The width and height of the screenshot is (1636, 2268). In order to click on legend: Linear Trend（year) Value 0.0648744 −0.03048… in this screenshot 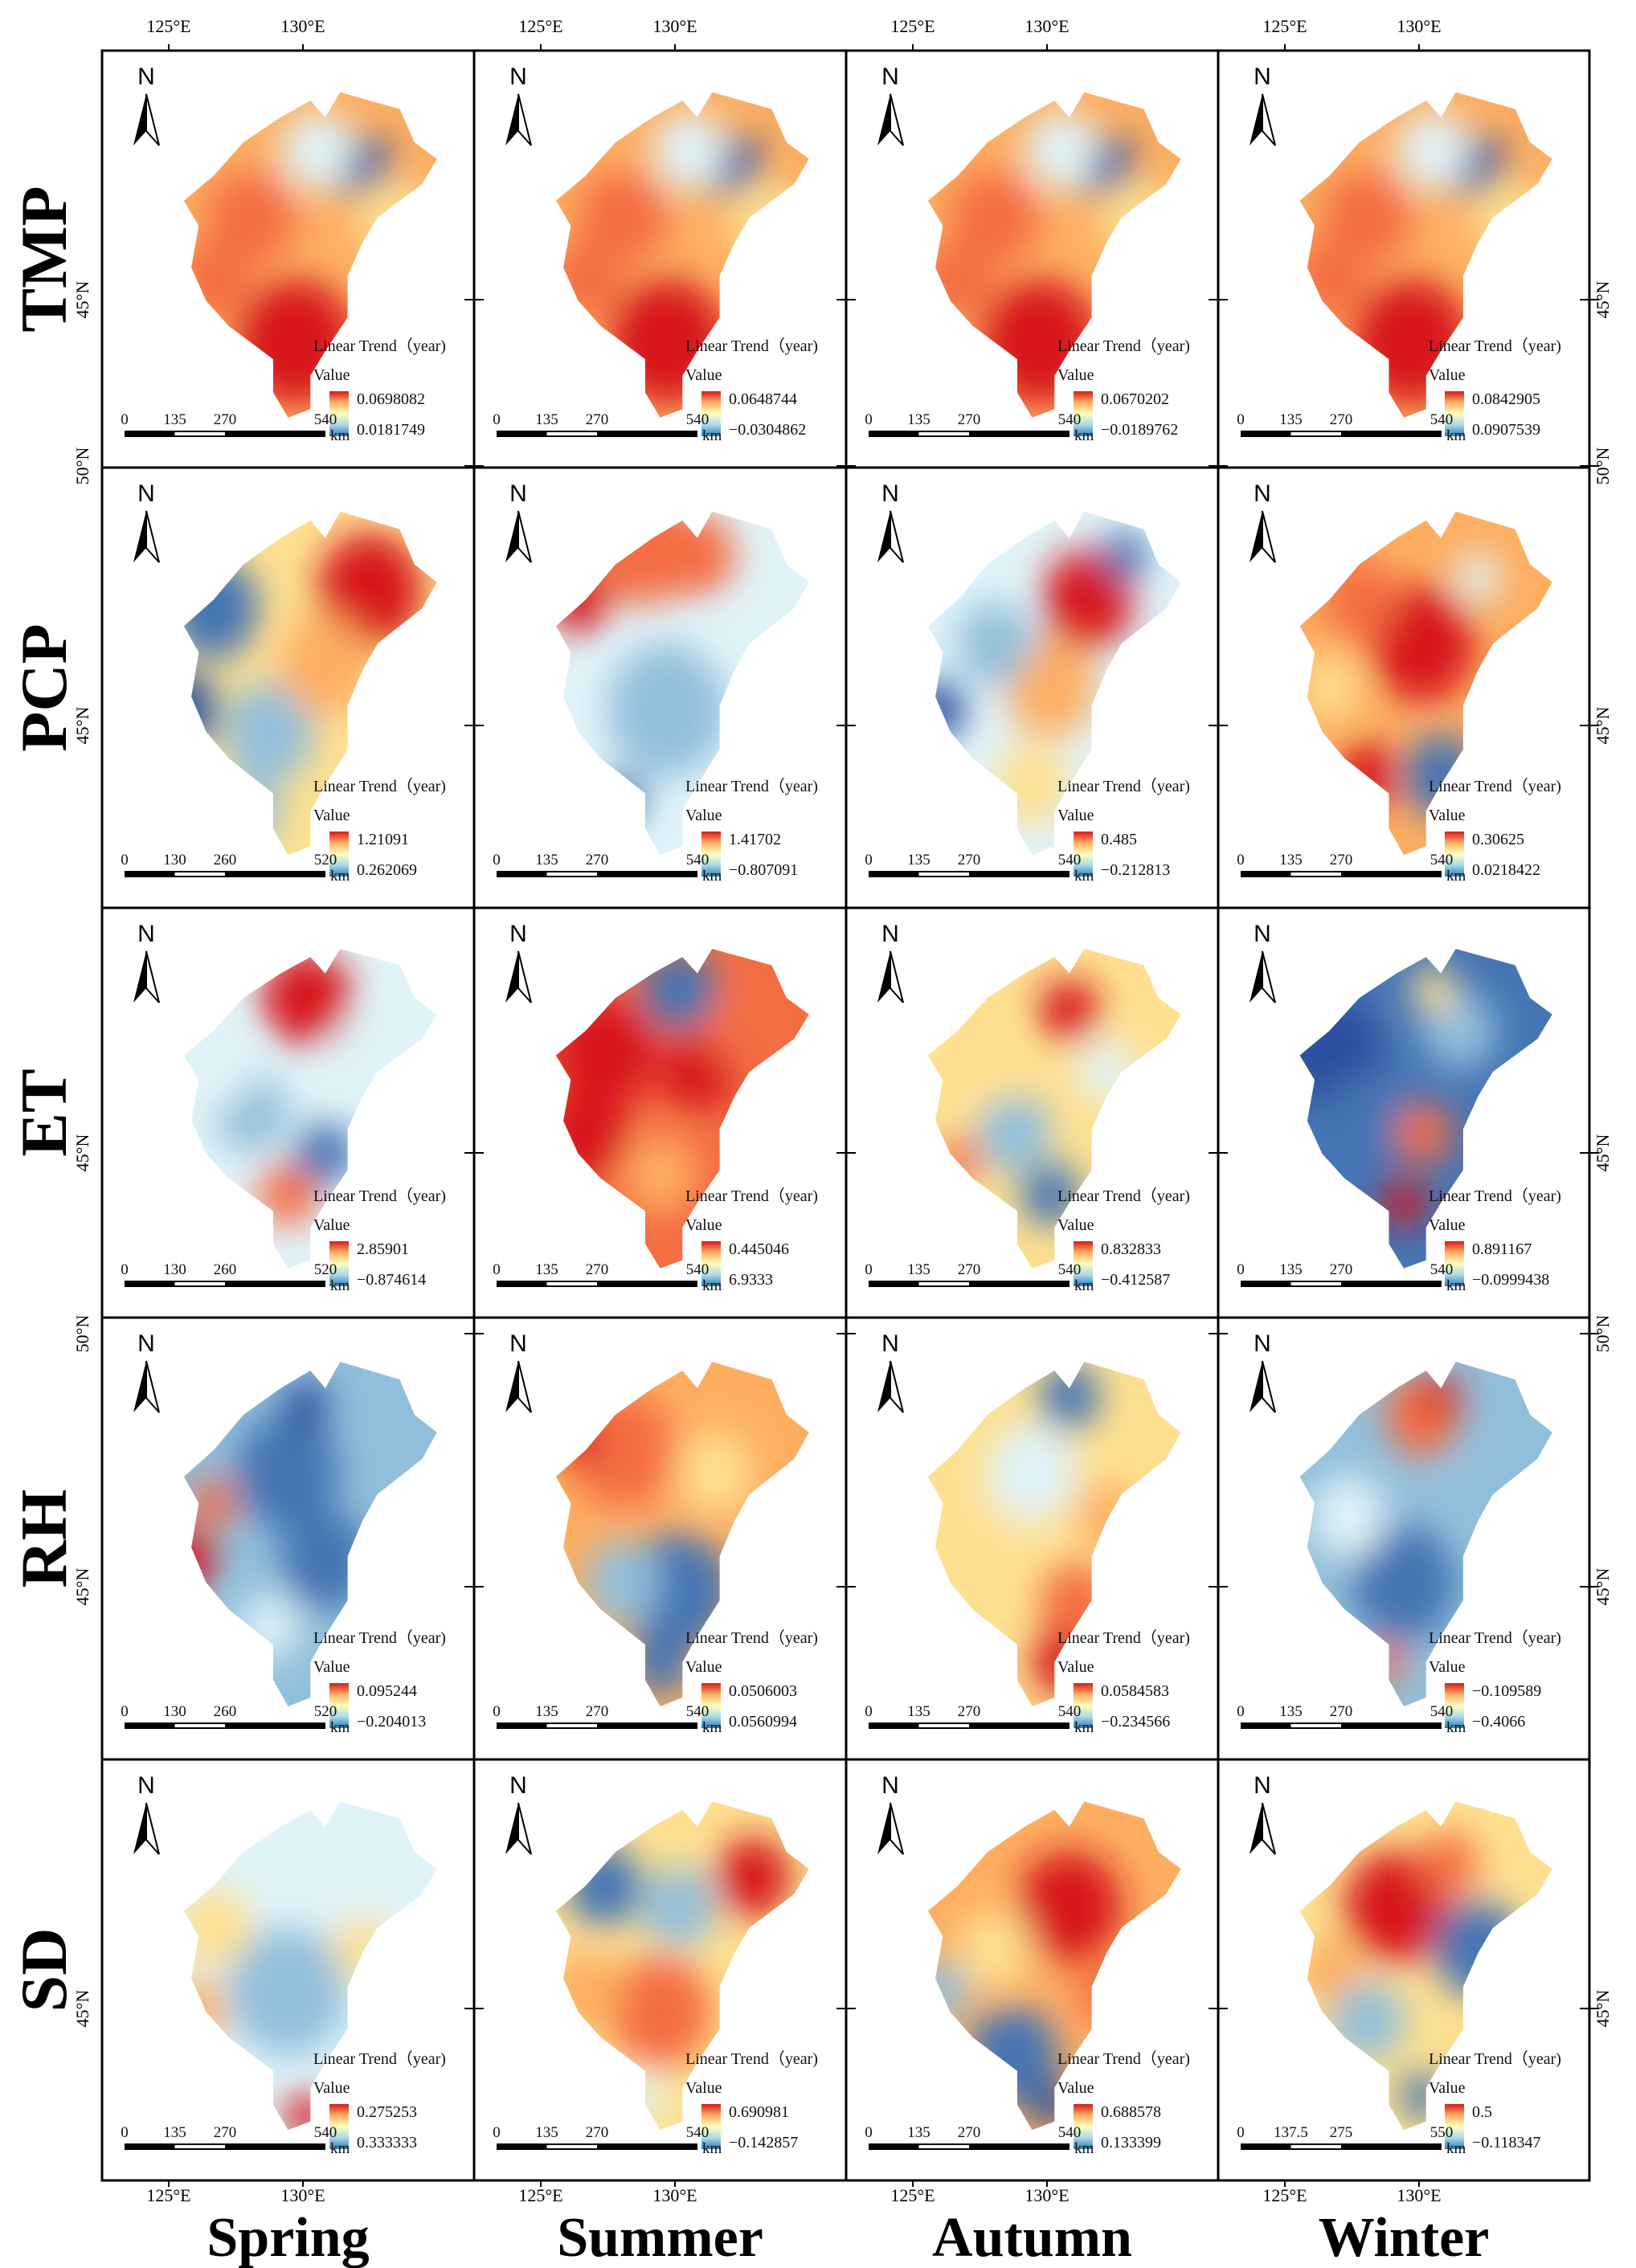, I will do `click(751, 388)`.